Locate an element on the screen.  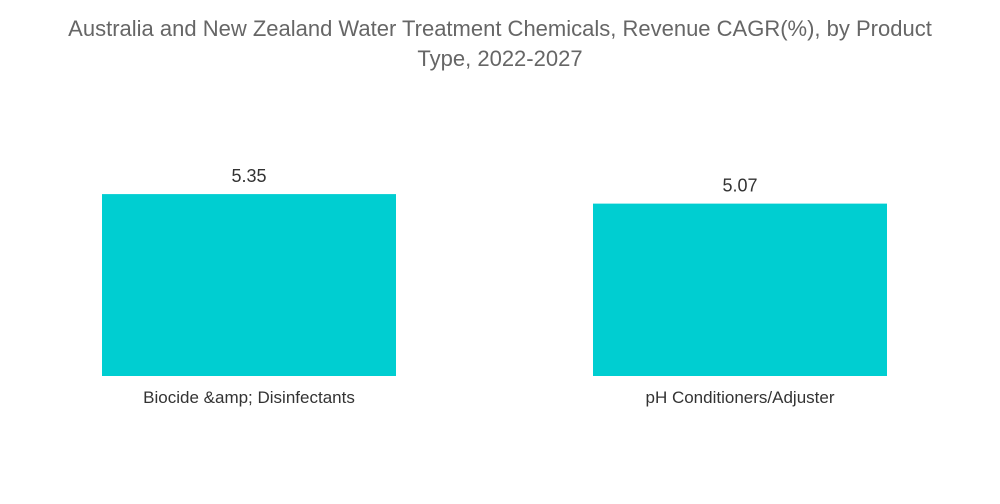
bar-ph-conditioners is located at coordinates (740, 289).